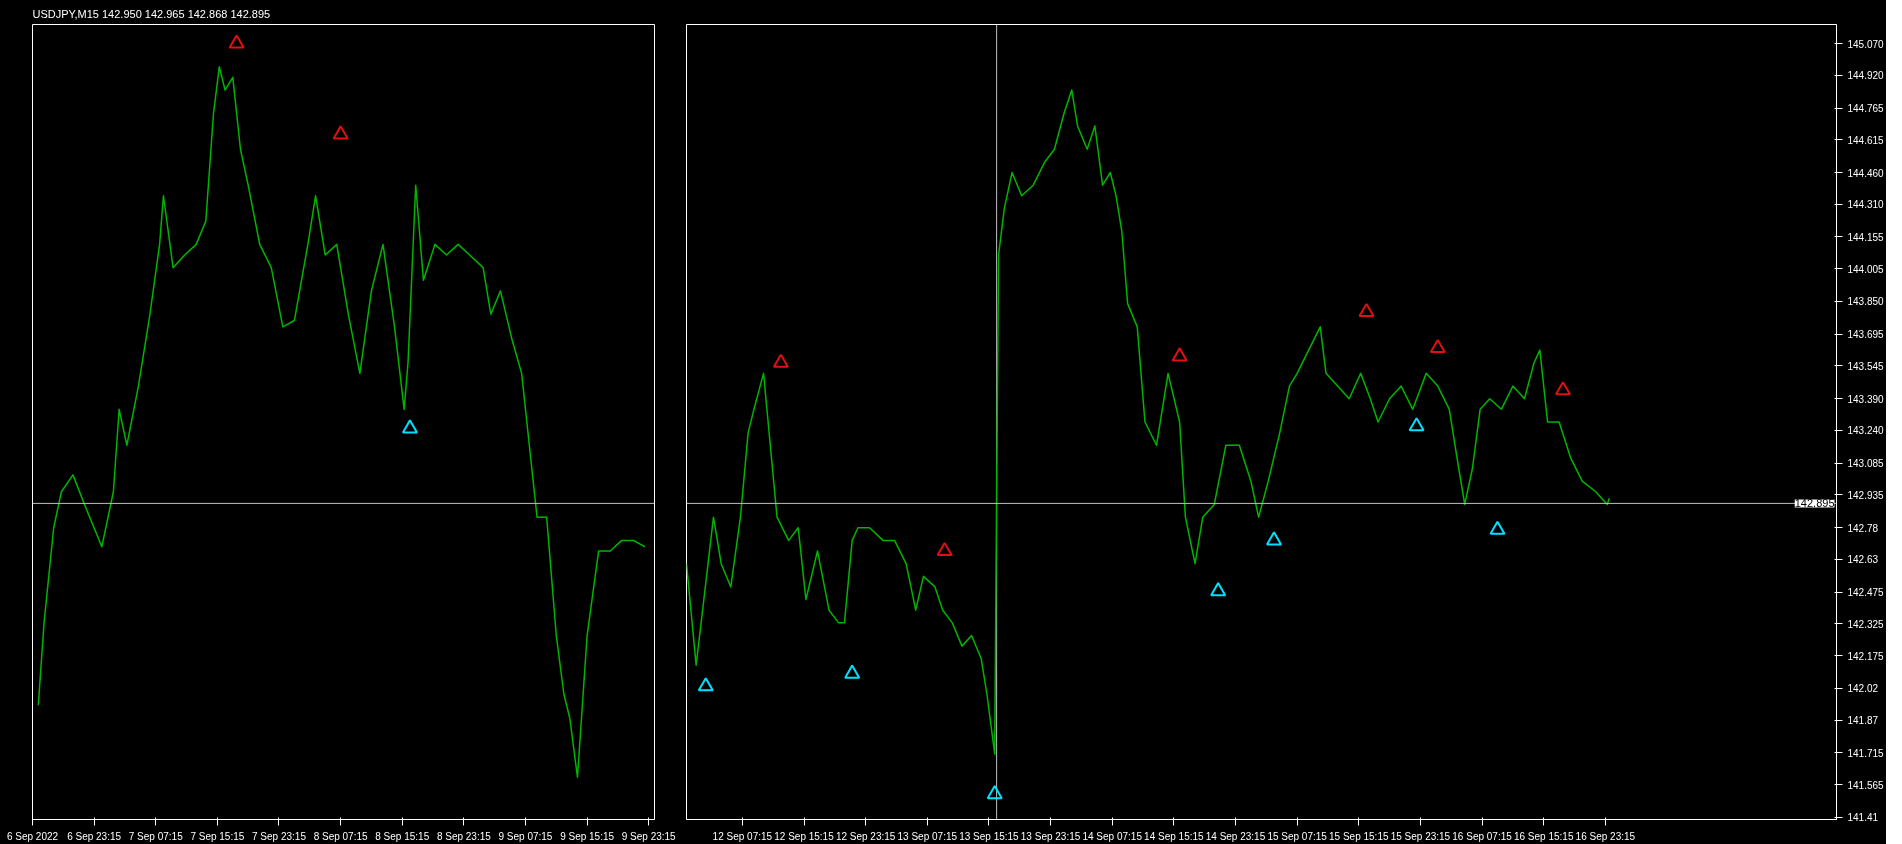 Image resolution: width=1902 pixels, height=844 pixels. I want to click on y-tick-label: 142.63, so click(1863, 560).